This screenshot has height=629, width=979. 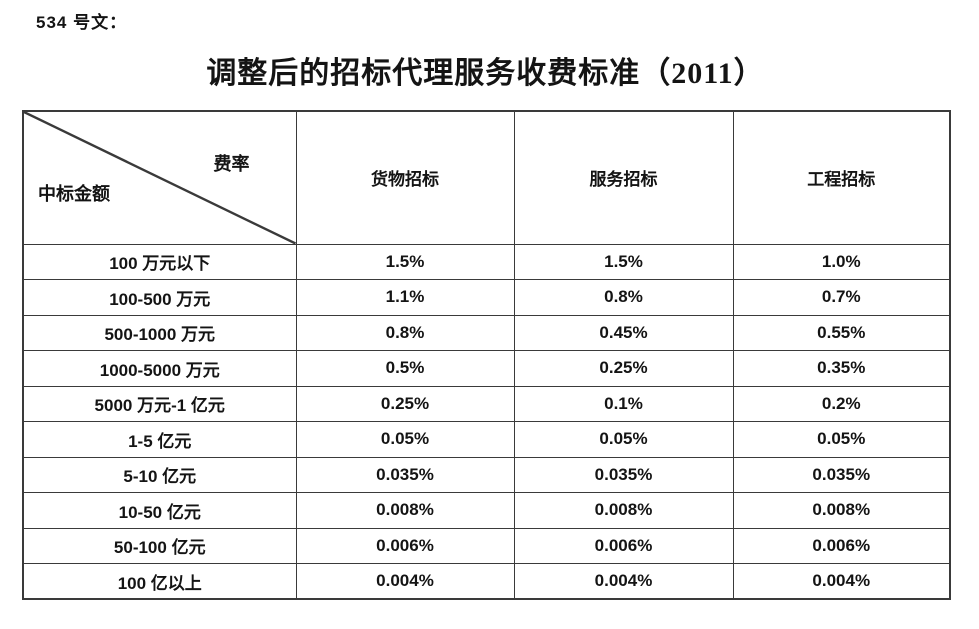 What do you see at coordinates (159, 261) in the screenshot?
I see `row-label: 100 万元以下` at bounding box center [159, 261].